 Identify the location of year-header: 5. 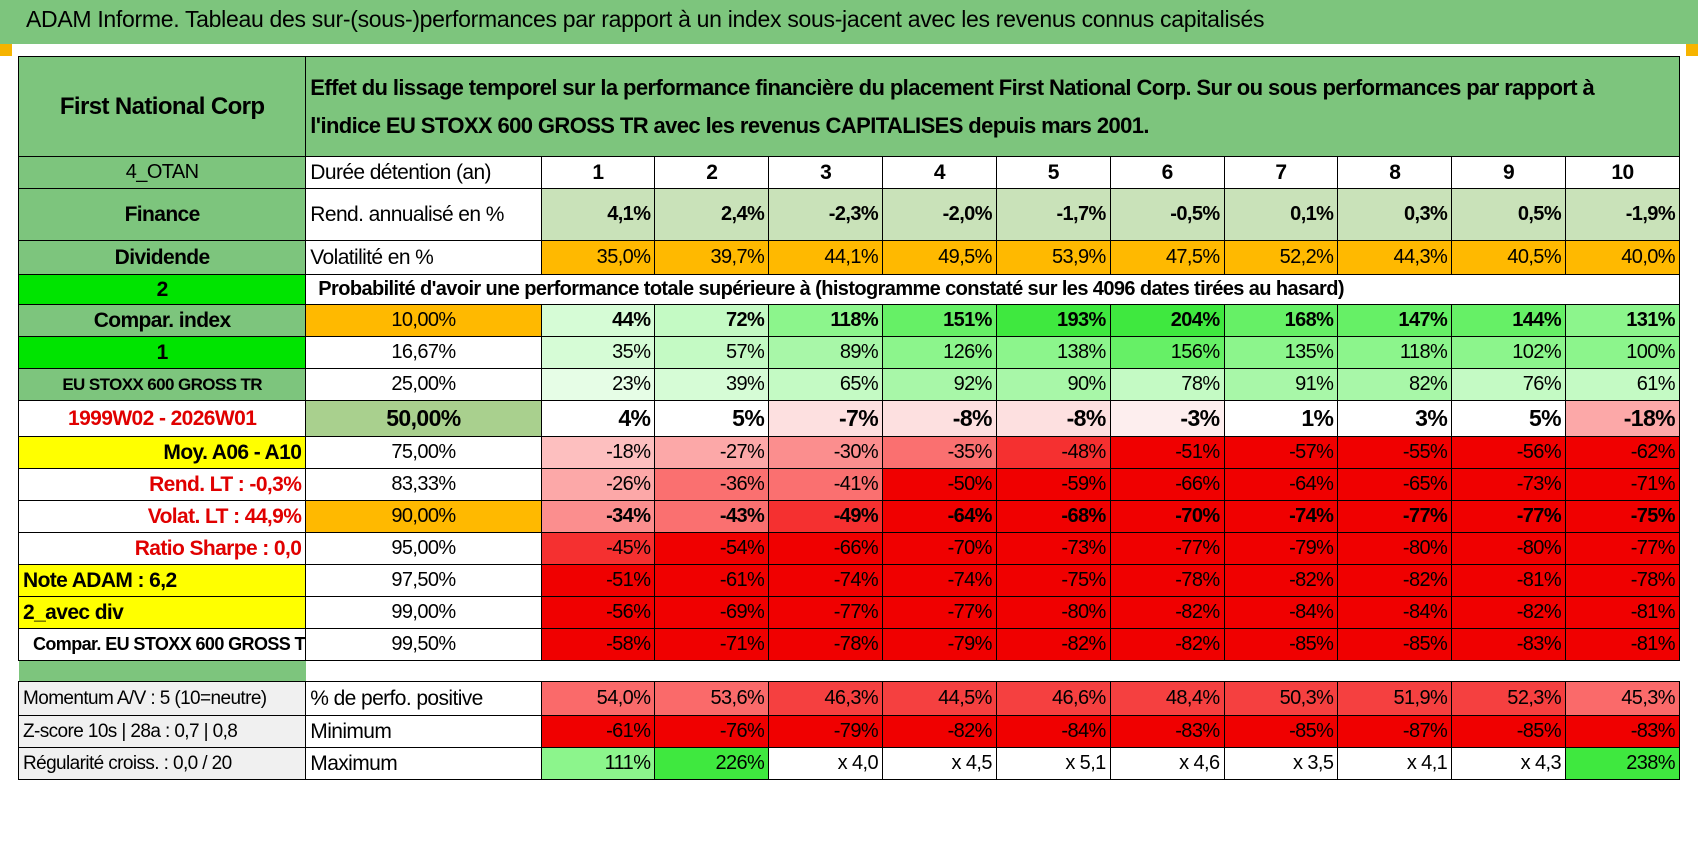
(1053, 172).